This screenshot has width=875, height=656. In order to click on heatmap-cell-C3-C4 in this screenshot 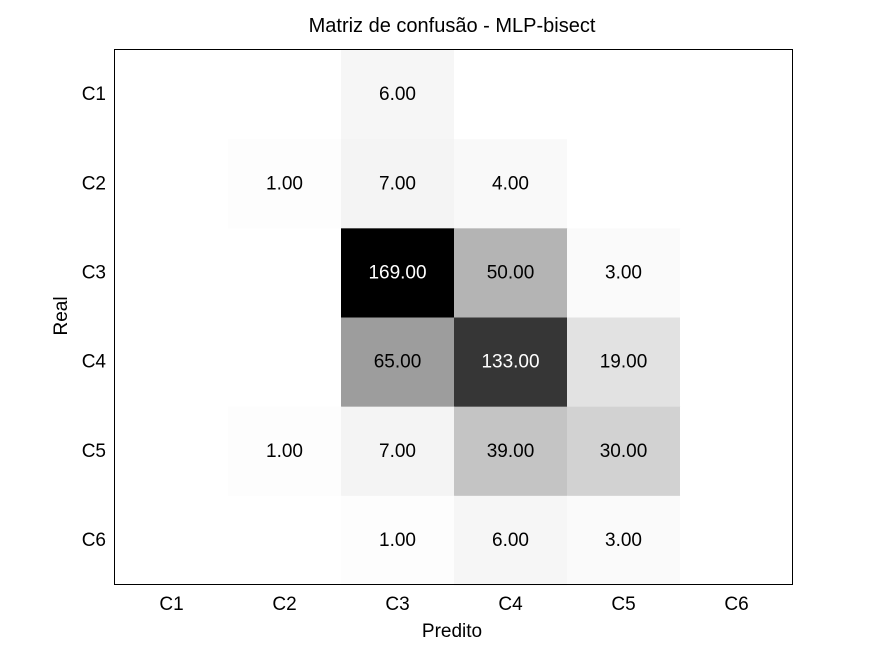, I will do `click(511, 273)`.